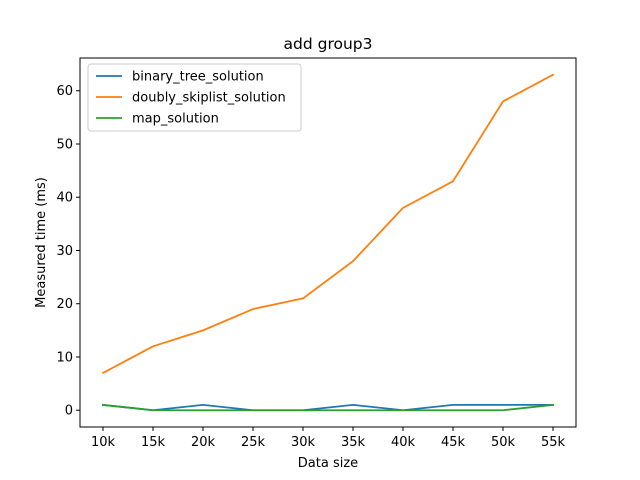 The height and width of the screenshot is (480, 640). What do you see at coordinates (453, 442) in the screenshot?
I see `x-tick-label: 45k` at bounding box center [453, 442].